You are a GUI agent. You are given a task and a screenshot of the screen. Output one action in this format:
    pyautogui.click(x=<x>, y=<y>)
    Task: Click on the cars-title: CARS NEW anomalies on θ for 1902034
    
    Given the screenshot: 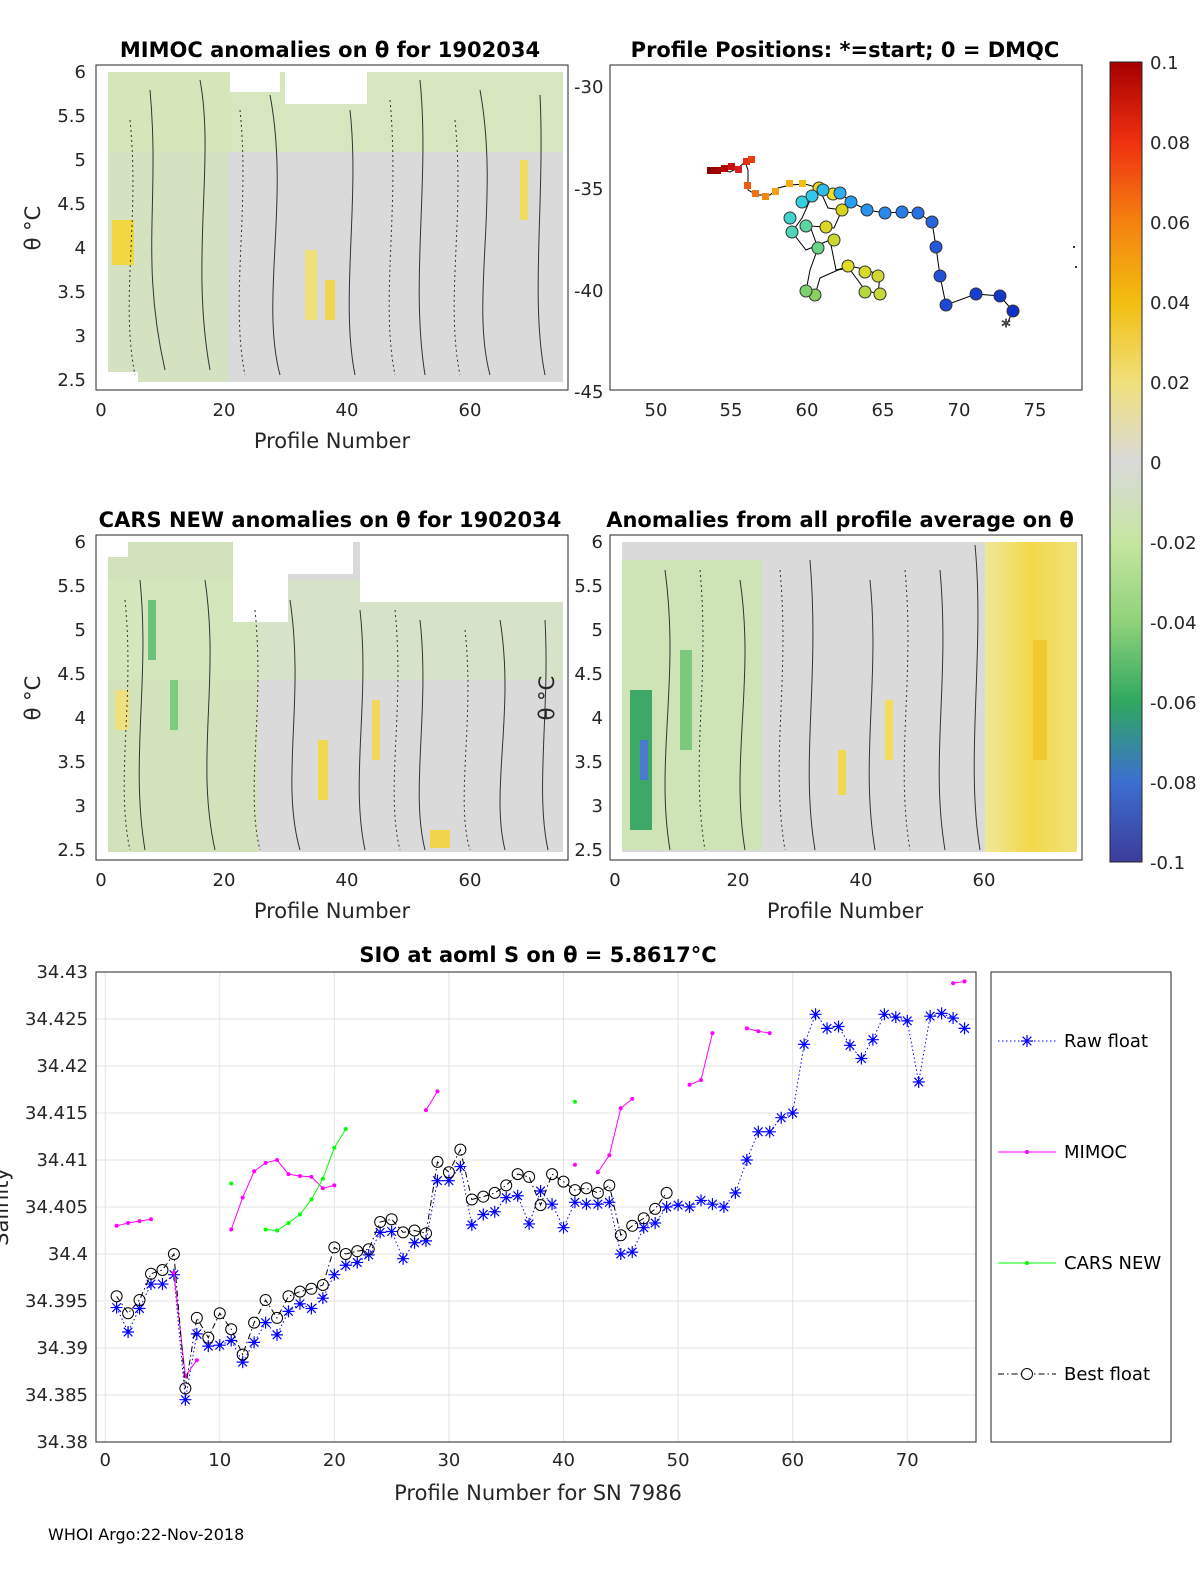 What is the action you would take?
    pyautogui.click(x=330, y=520)
    